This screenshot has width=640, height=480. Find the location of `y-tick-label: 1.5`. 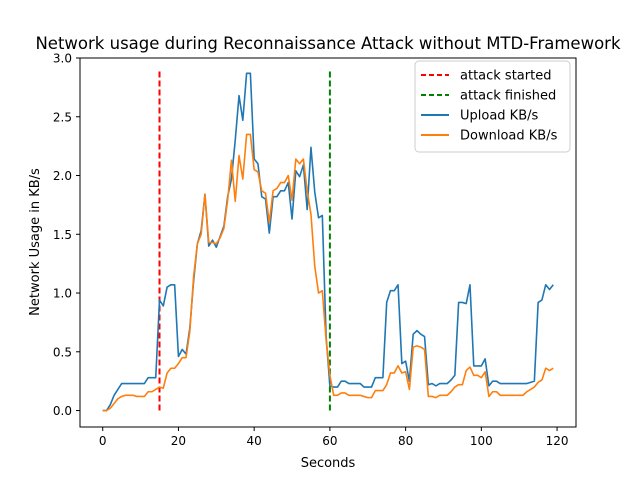

y-tick-label: 1.5 is located at coordinates (62, 235).